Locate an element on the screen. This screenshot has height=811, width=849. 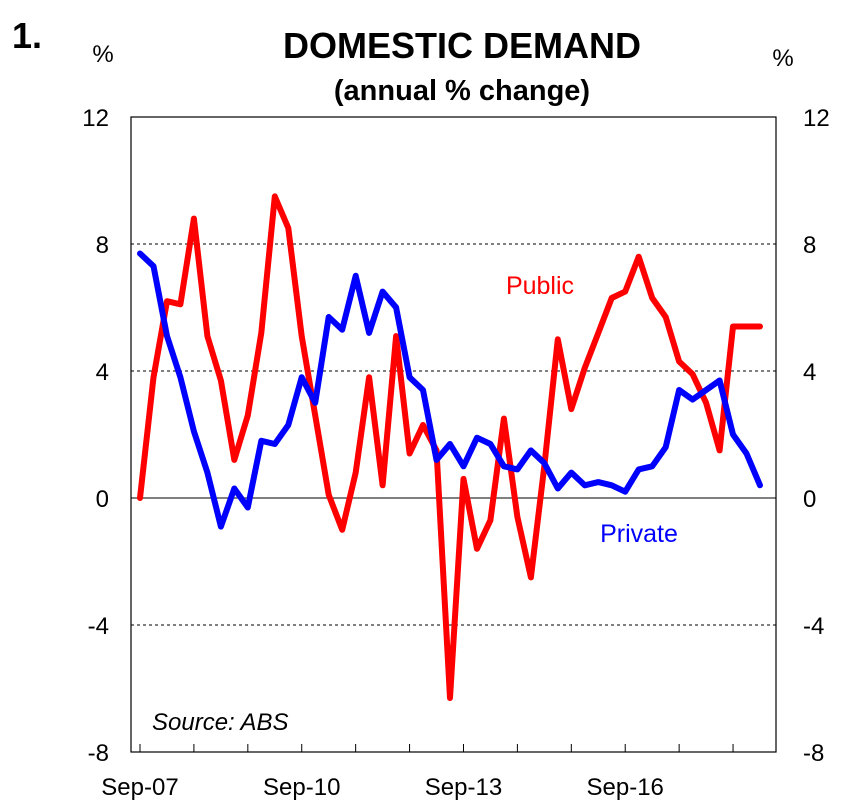
right-y-tick-label: 12 is located at coordinates (816, 118).